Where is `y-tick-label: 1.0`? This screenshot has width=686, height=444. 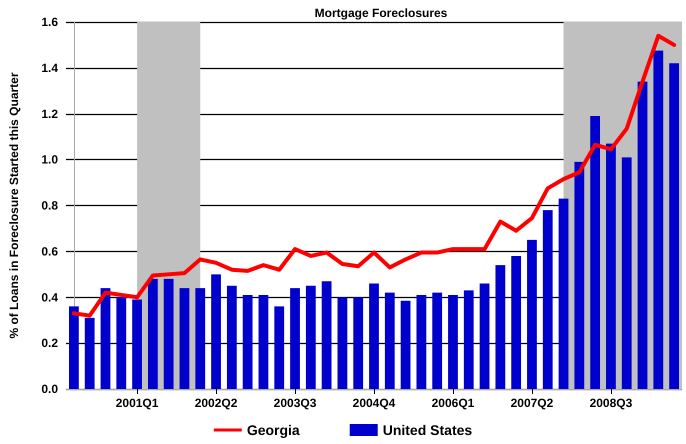 y-tick-label: 1.0 is located at coordinates (49, 159).